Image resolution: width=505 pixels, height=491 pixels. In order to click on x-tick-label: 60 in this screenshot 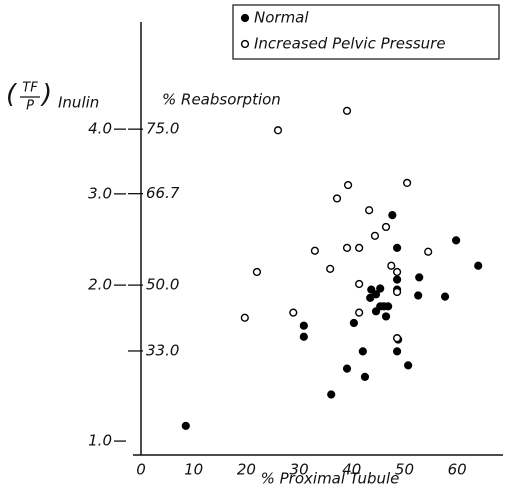, I will do `click(457, 470)`.